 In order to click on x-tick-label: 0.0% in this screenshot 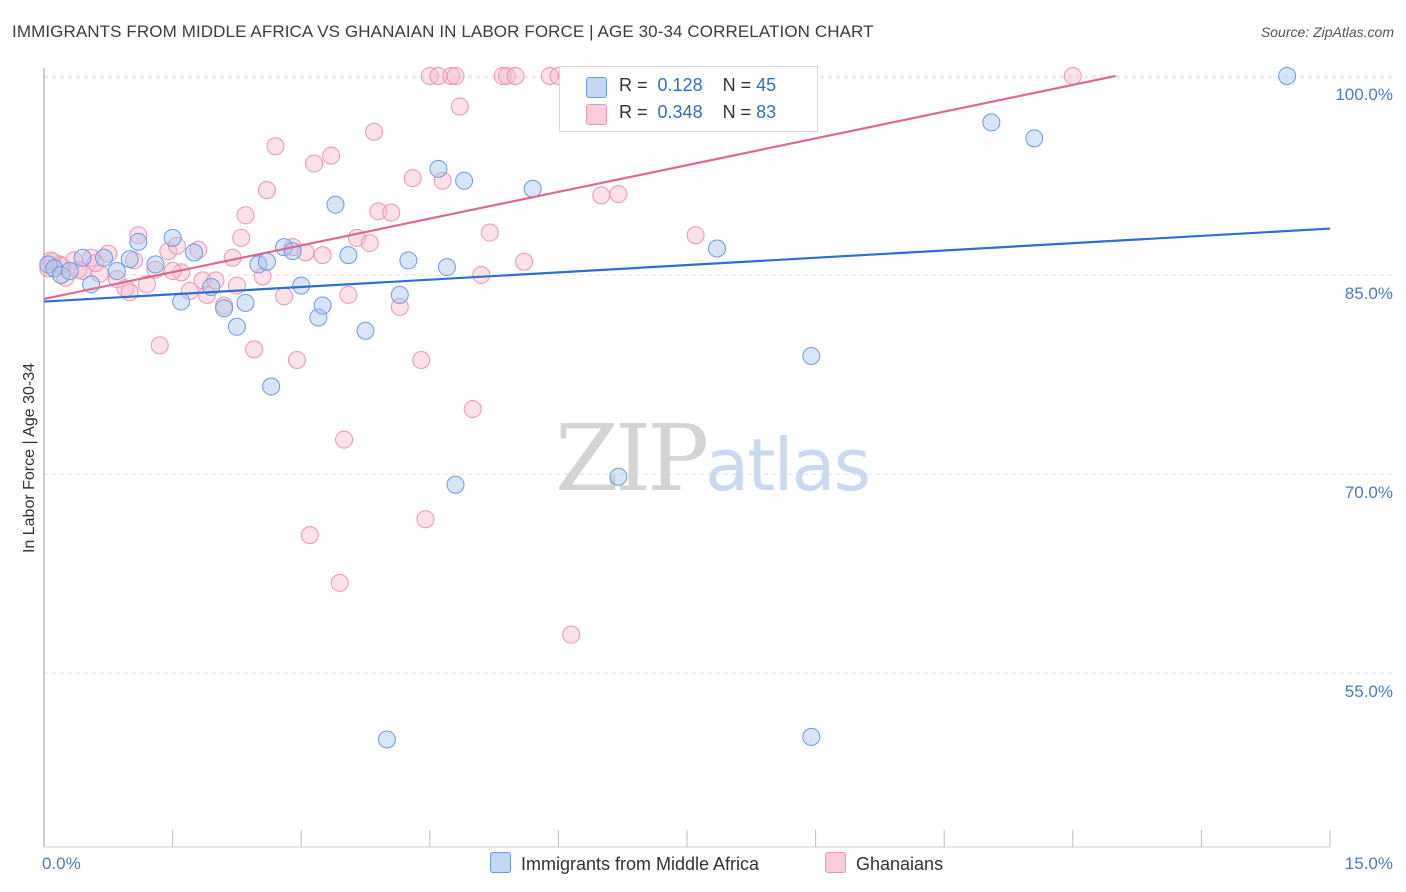, I will do `click(61, 863)`.